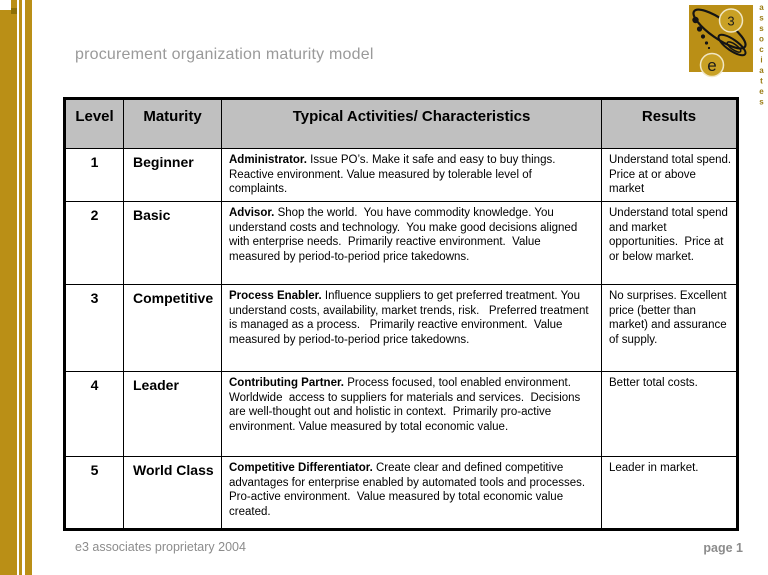 This screenshot has height=575, width=768. I want to click on logo-vertical-text: associates, so click(761, 55).